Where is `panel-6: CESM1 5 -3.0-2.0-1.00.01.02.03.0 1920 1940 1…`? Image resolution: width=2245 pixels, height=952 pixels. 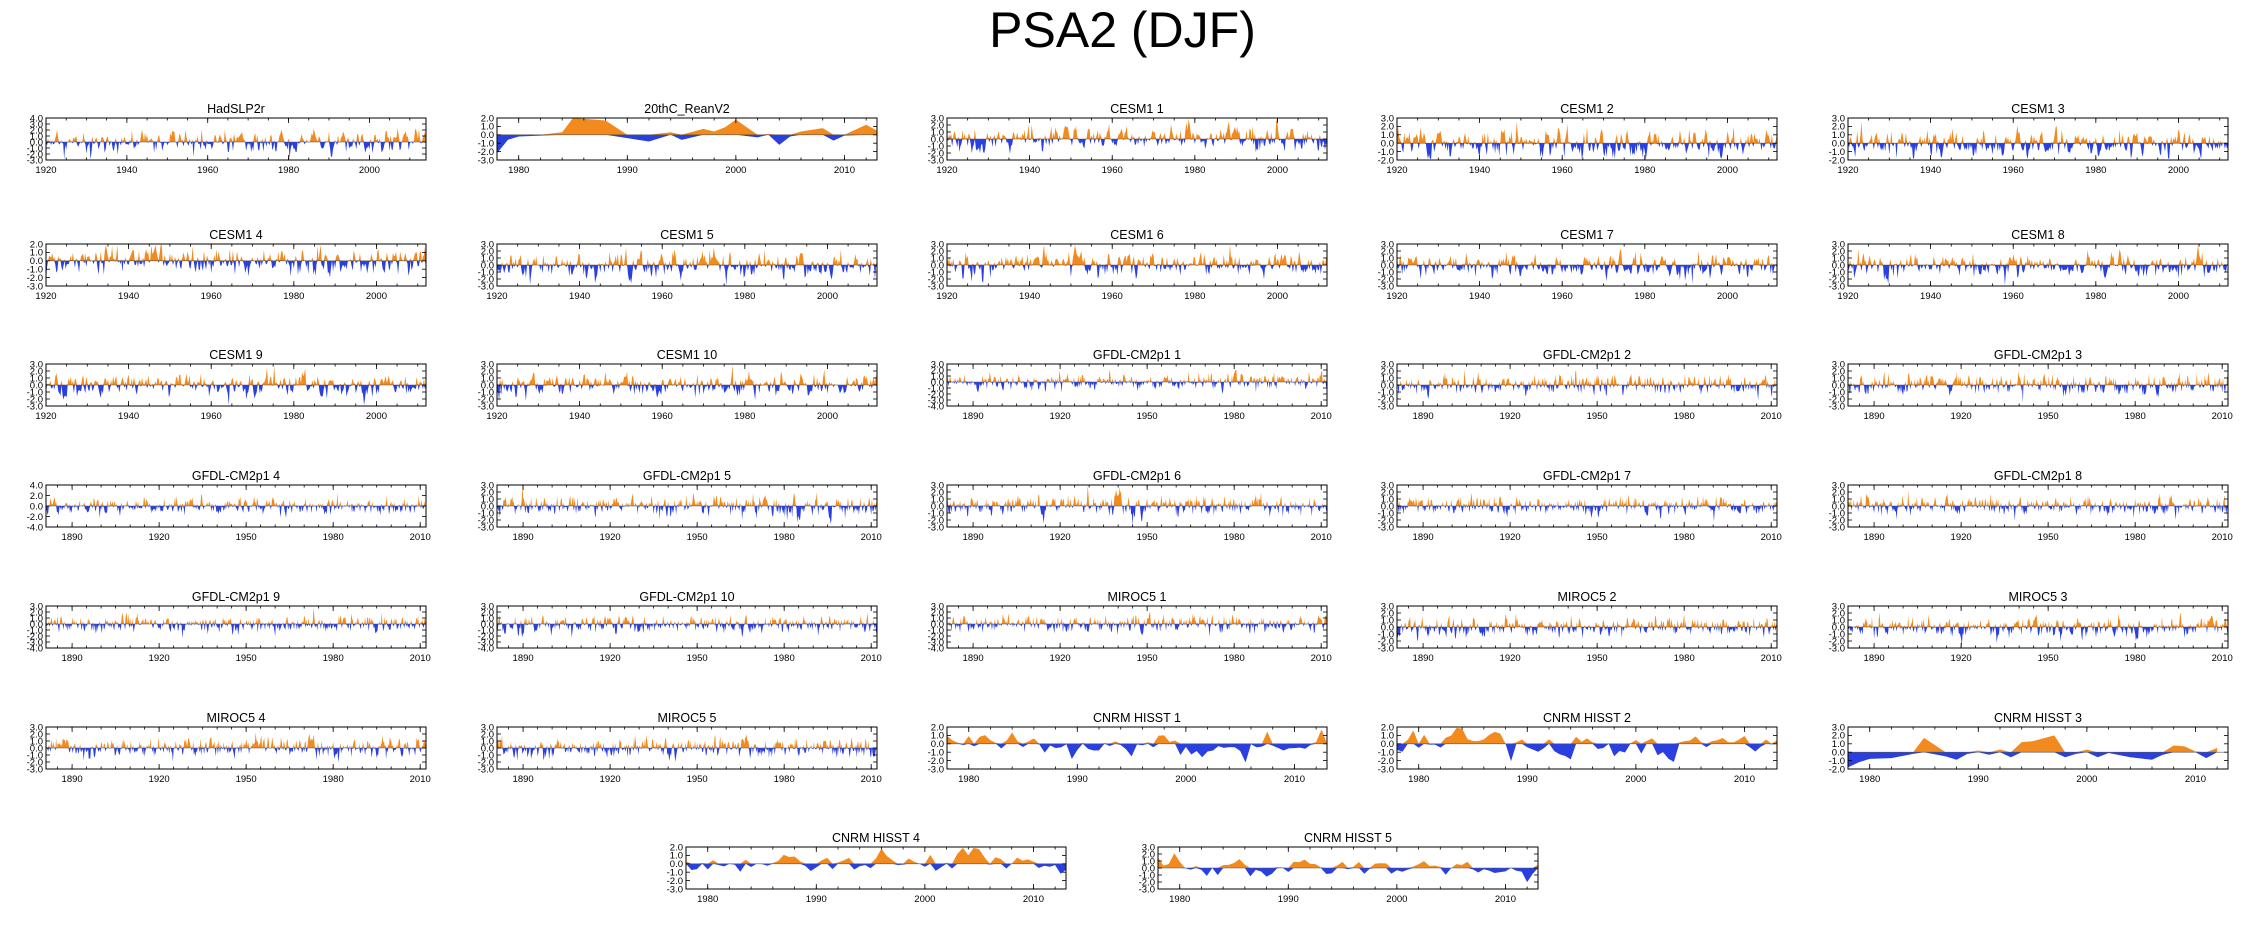 panel-6: CESM1 5 -3.0-2.0-1.00.01.02.03.0 1920 1940 1… is located at coordinates (678, 265).